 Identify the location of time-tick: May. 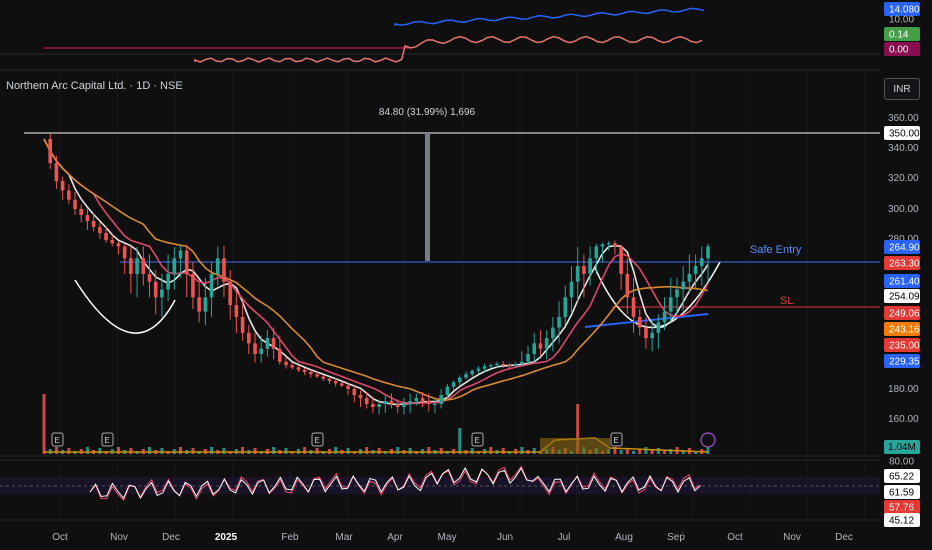
(447, 537).